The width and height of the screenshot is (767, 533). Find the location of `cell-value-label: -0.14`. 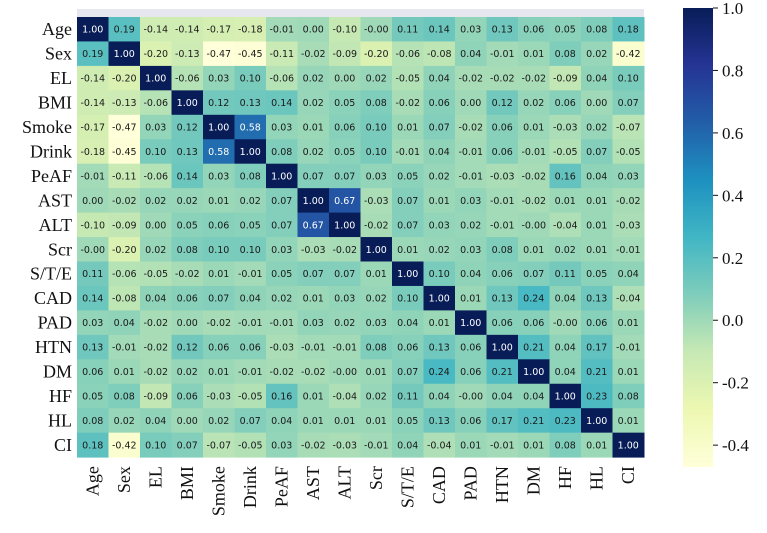

cell-value-label: -0.14 is located at coordinates (187, 30).